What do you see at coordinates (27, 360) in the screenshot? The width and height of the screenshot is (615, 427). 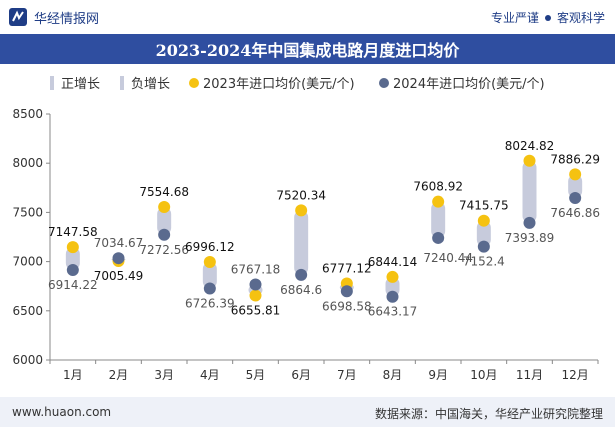 I see `y-tick-label-0: 6000` at bounding box center [27, 360].